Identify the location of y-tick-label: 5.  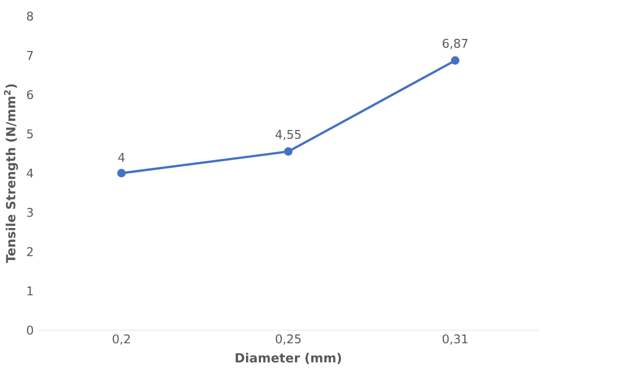
(30, 133).